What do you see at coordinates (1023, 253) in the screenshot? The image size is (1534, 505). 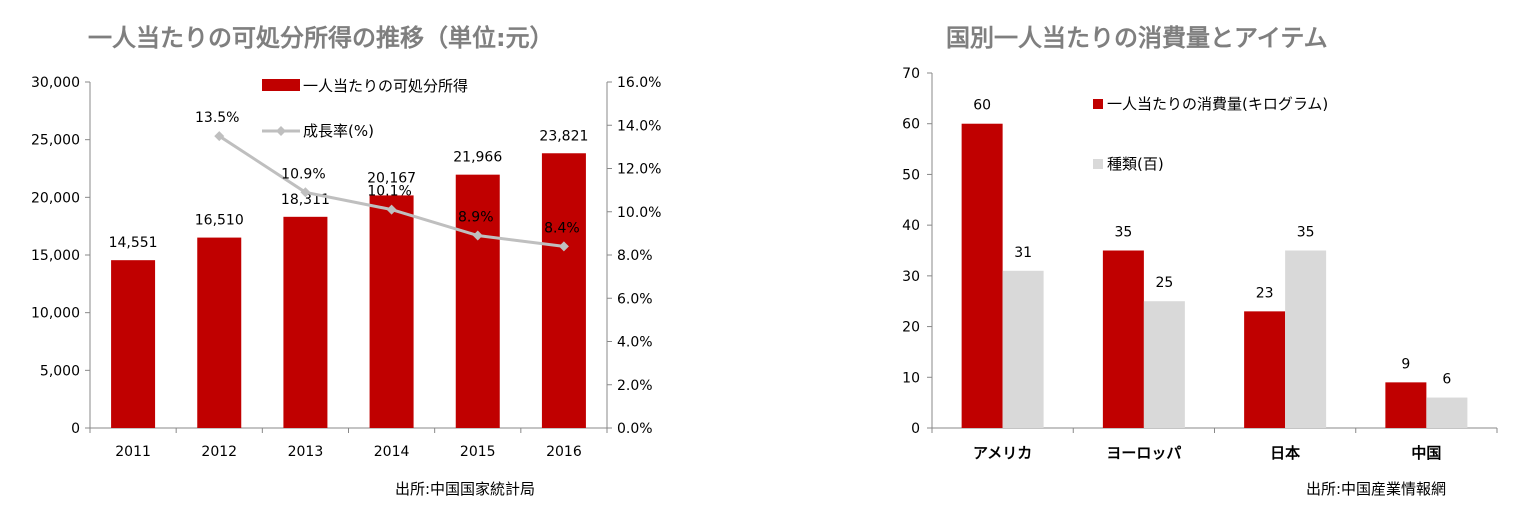 I see `variety-value-label: 31` at bounding box center [1023, 253].